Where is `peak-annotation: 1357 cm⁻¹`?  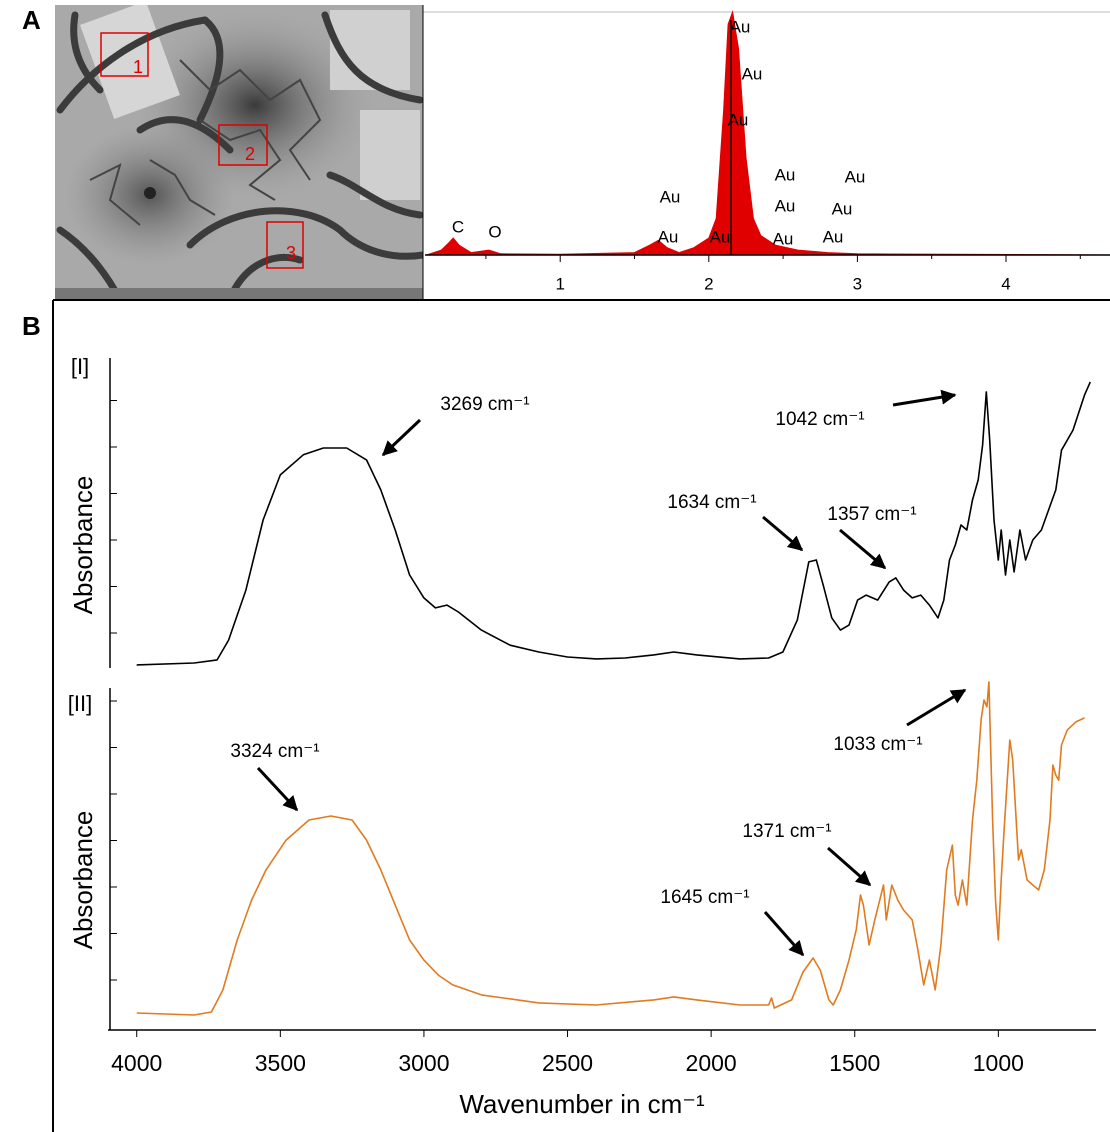 peak-annotation: 1357 cm⁻¹ is located at coordinates (871, 514).